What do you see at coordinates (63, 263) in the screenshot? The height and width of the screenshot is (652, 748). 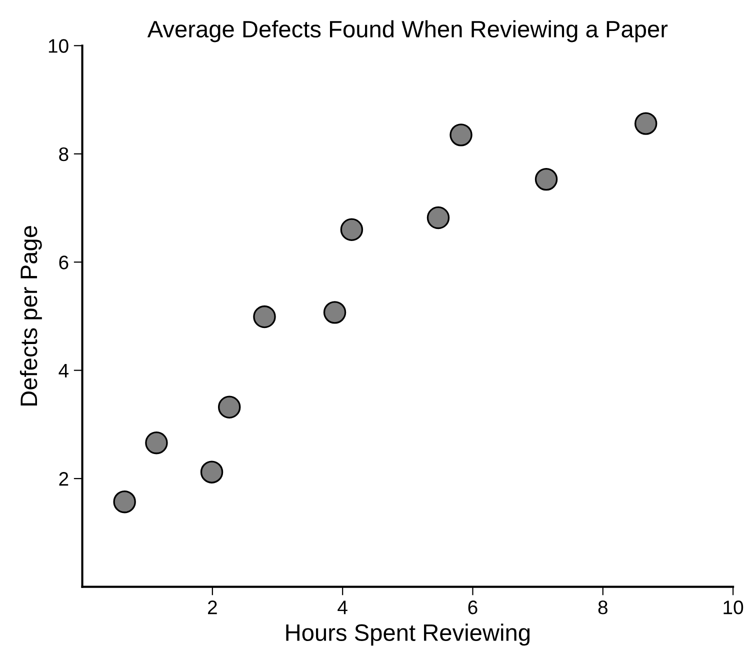 I see `y-tick-label: 6` at bounding box center [63, 263].